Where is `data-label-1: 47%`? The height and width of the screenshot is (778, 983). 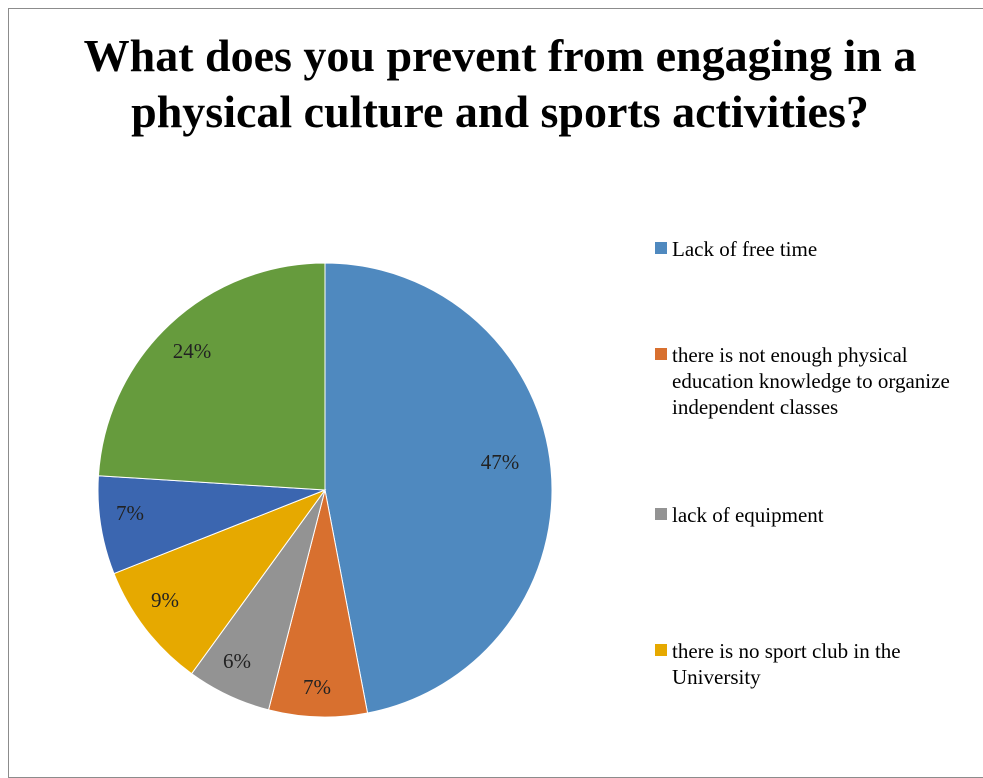
data-label-1: 47% is located at coordinates (500, 462).